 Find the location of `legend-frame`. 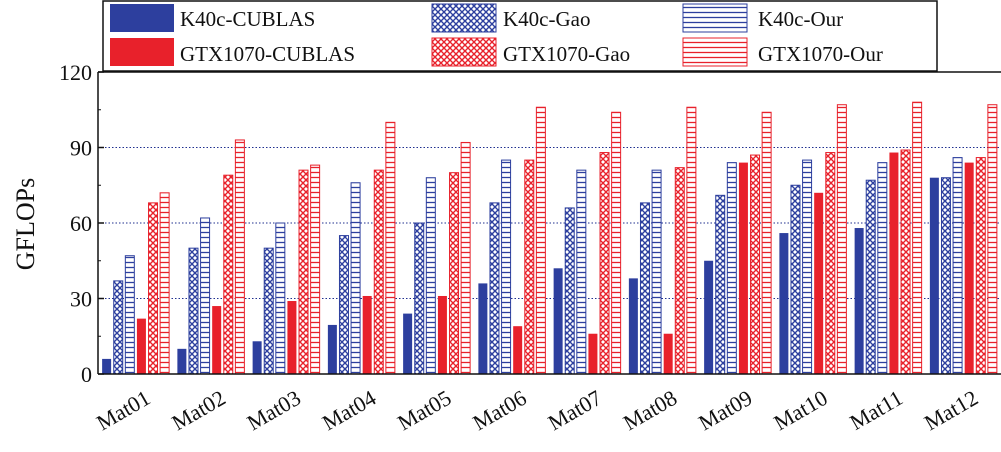

legend-frame is located at coordinates (520, 36).